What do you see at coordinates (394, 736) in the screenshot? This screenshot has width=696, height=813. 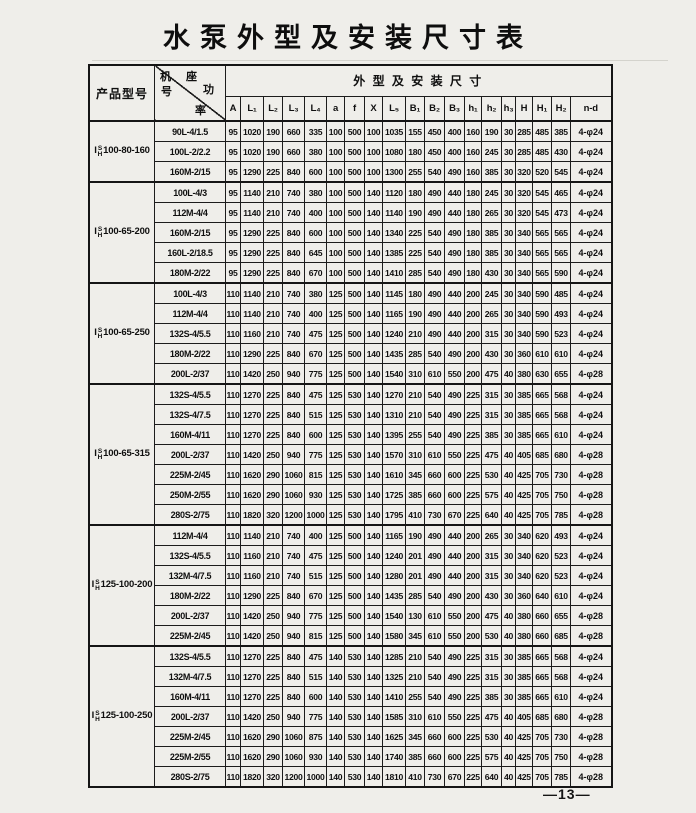 I see `dim-cell: 1625` at bounding box center [394, 736].